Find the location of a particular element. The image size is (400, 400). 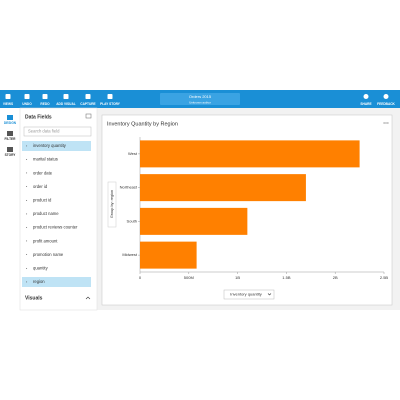

field-item: order id is located at coordinates (40, 186).